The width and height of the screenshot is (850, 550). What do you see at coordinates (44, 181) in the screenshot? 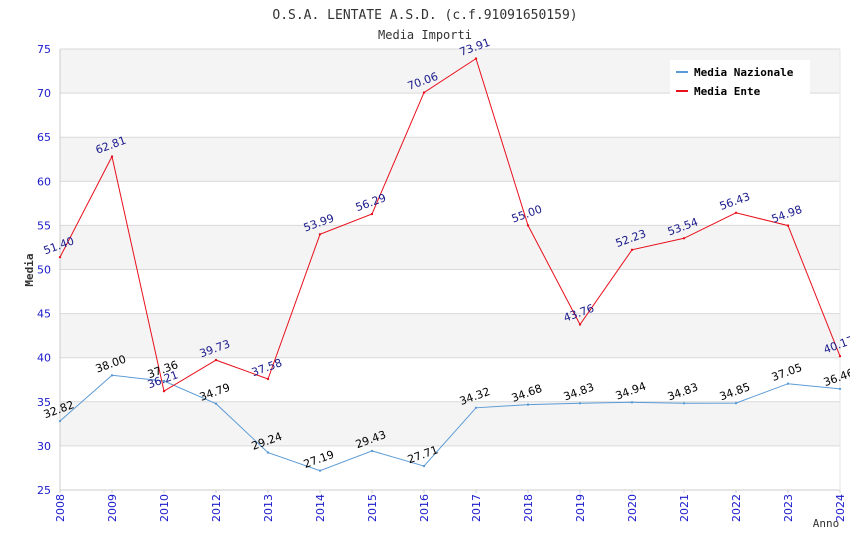
I see `y-tick-label: 60` at bounding box center [44, 181].